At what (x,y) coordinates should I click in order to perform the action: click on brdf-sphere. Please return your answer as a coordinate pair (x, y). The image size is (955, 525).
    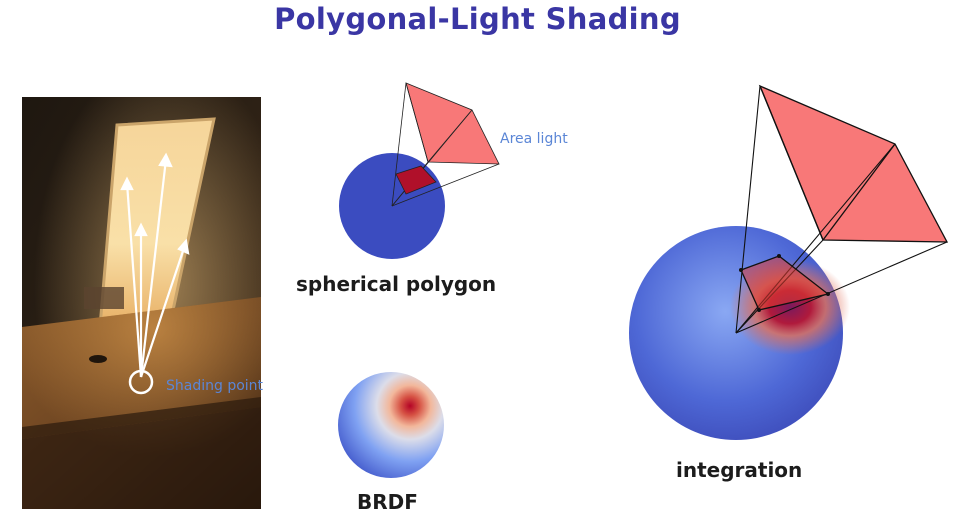
    Looking at the image, I should click on (391, 425).